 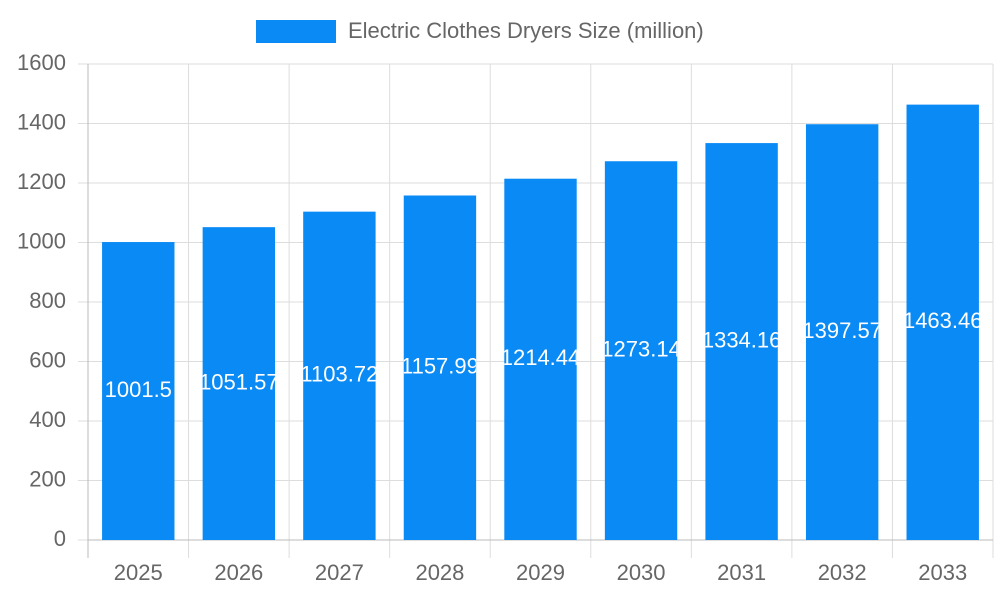 I want to click on x-tick-label: 2030, so click(x=641, y=572).